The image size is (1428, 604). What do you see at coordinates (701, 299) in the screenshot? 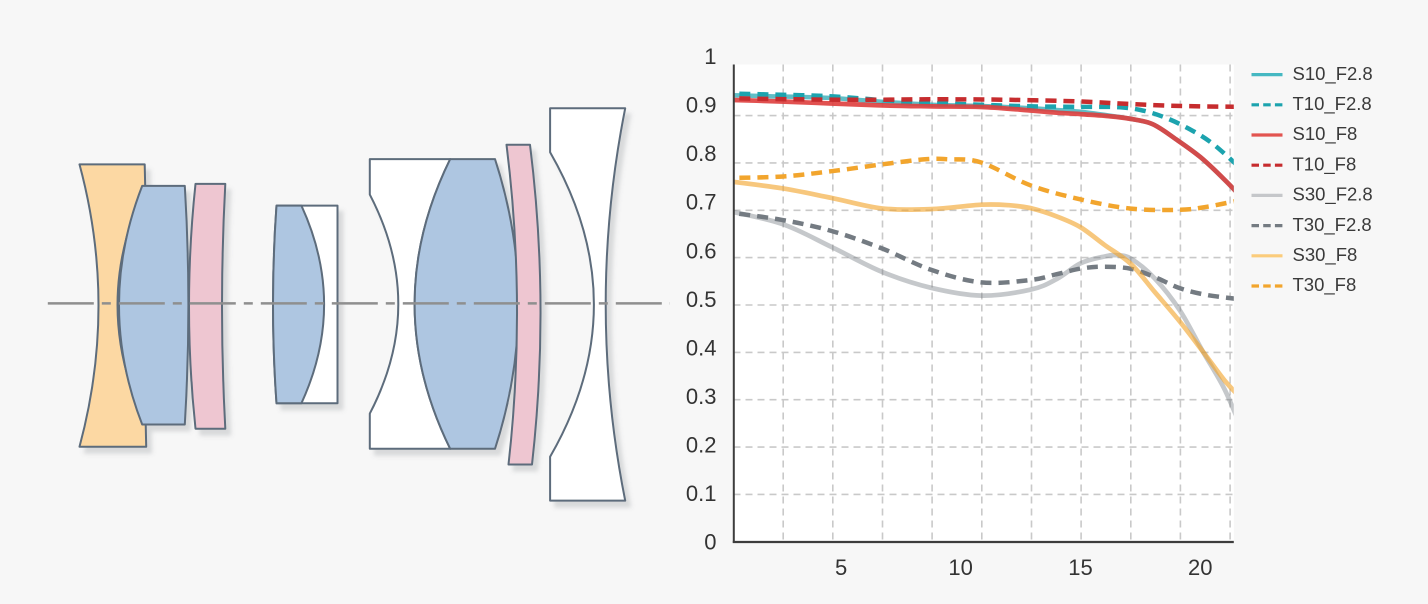
I see `svg-text: 0.5` at bounding box center [701, 299].